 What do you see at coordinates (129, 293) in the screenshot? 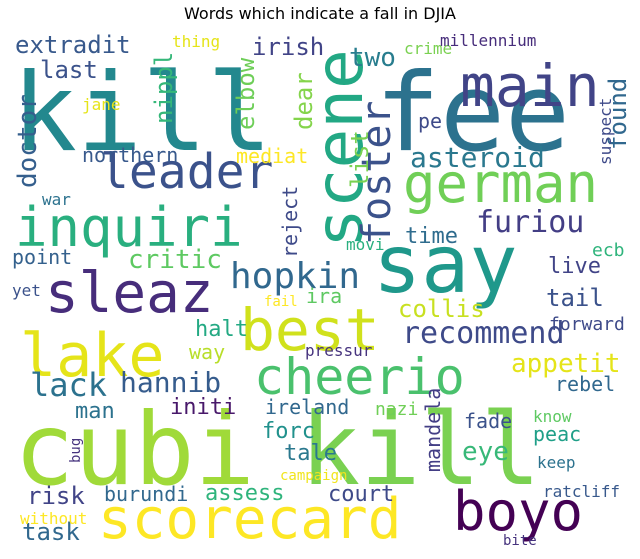
I see `word-sleaz-11: sleaz` at bounding box center [129, 293].